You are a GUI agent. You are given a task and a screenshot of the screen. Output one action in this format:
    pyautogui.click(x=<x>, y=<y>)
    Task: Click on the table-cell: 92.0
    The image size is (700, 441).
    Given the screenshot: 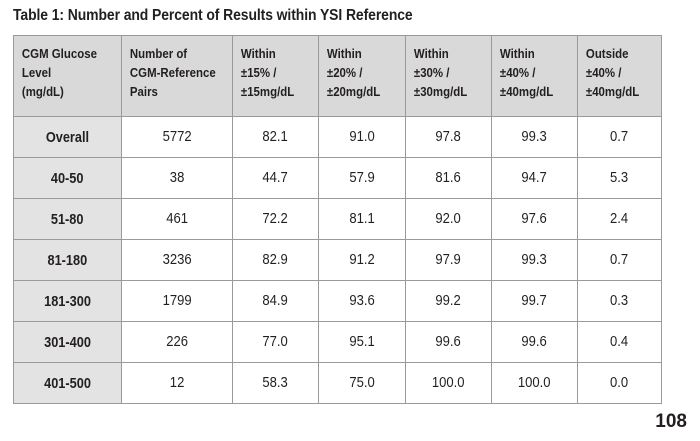 What is the action you would take?
    pyautogui.click(x=448, y=219)
    